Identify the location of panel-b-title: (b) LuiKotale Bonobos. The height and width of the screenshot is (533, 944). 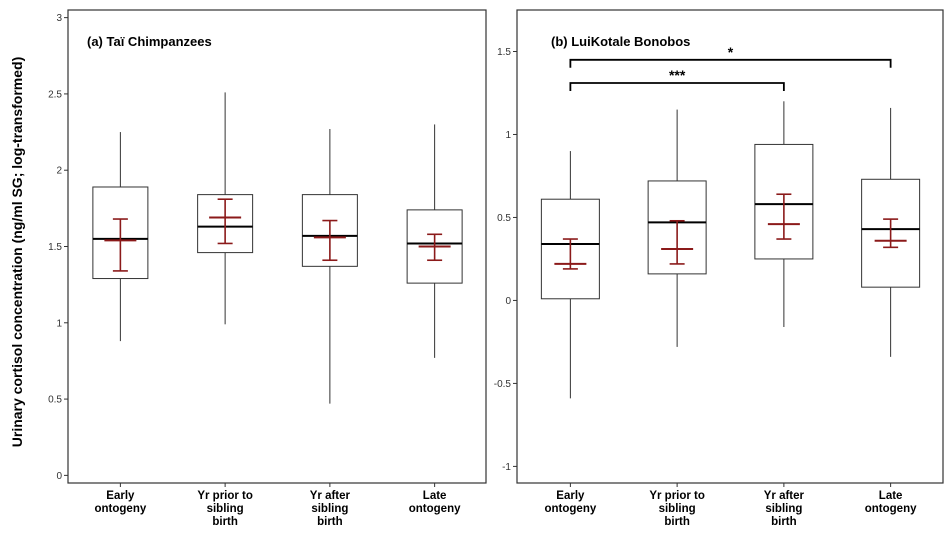
(620, 41).